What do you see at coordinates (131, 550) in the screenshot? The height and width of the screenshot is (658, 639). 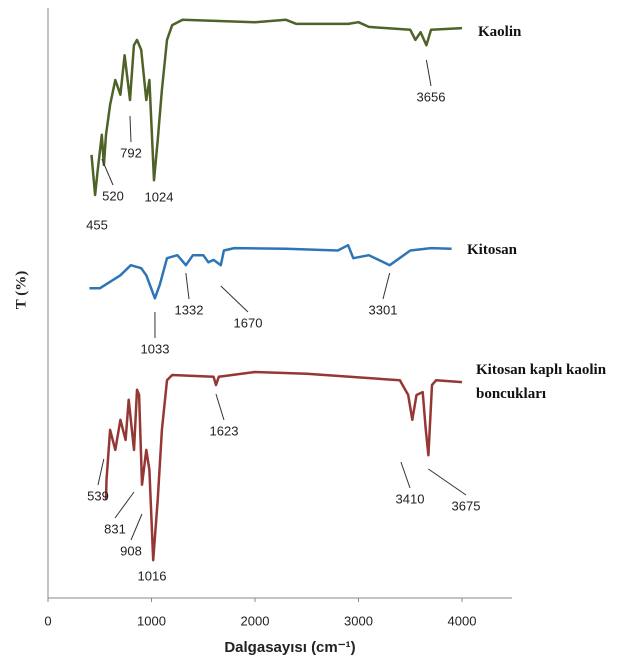 I see `peak-label: 908` at bounding box center [131, 550].